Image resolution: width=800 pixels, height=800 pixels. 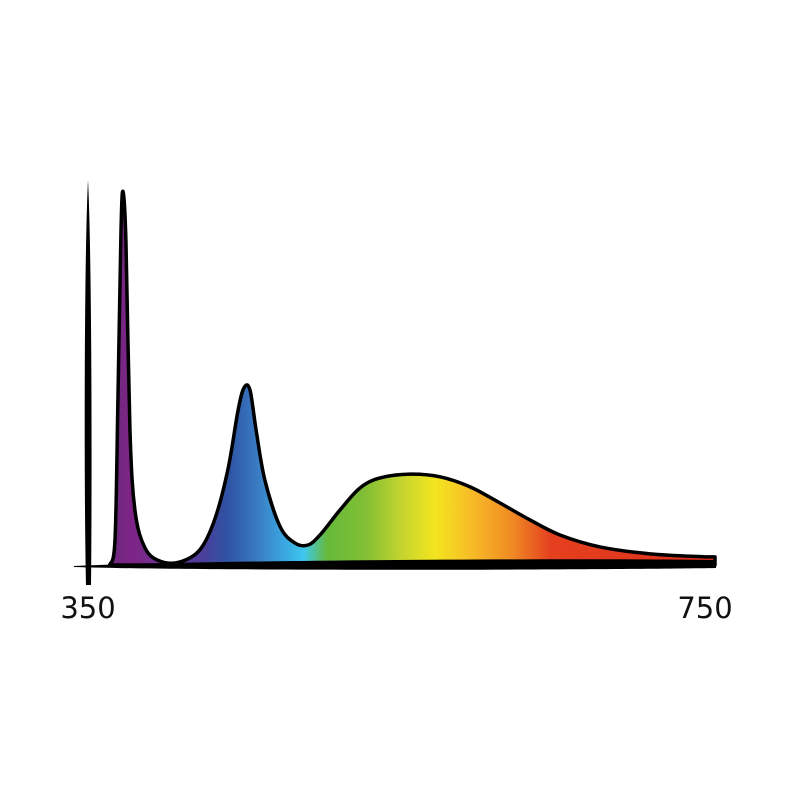 I want to click on x-tick-label-350: 350, so click(x=87, y=608).